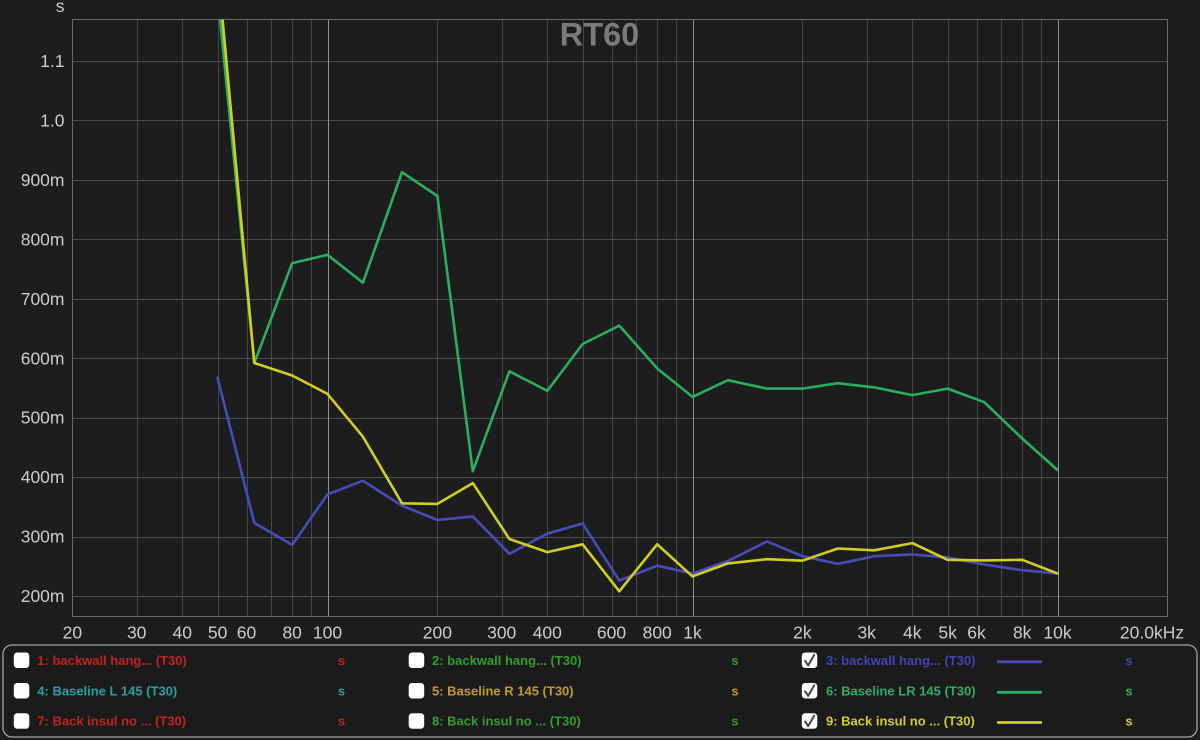 Image resolution: width=1200 pixels, height=740 pixels. What do you see at coordinates (866, 633) in the screenshot?
I see `svg-text: 3k` at bounding box center [866, 633].